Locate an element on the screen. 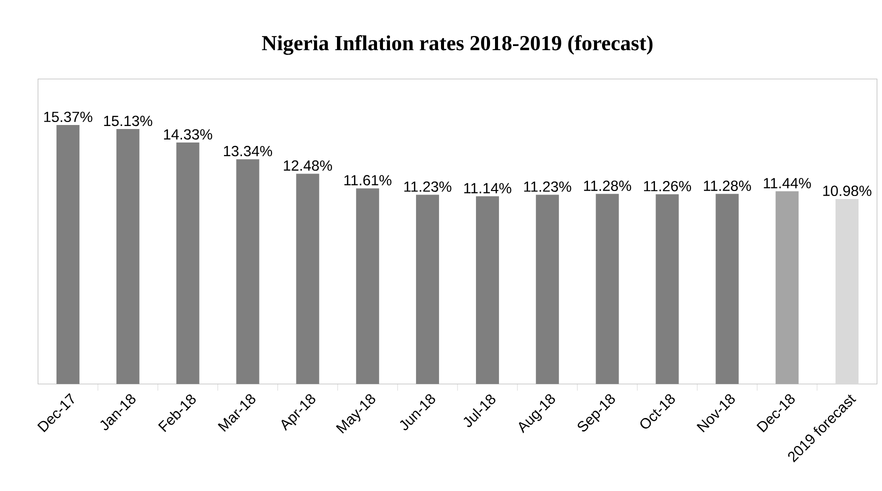  chart-title: Nigeria Inflation rates 2018-2019 (forecast) is located at coordinates (457, 45).